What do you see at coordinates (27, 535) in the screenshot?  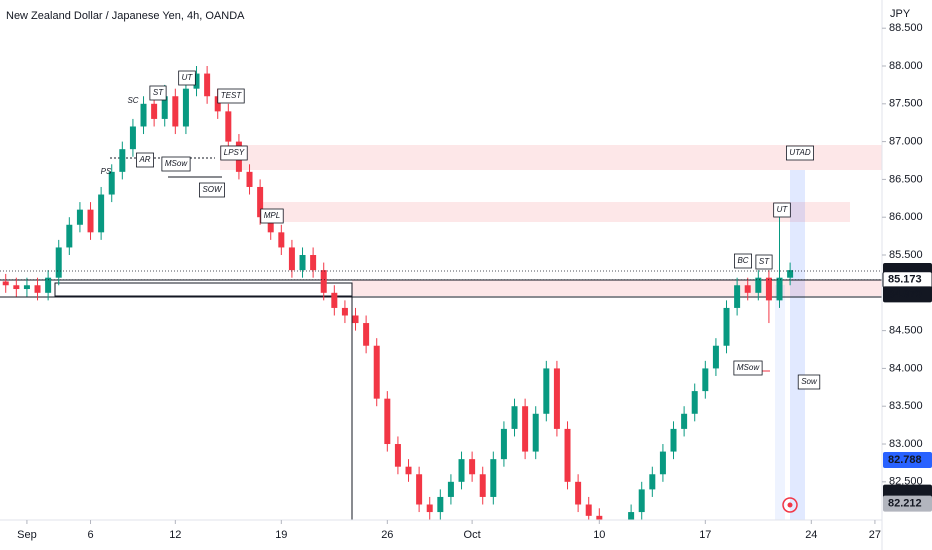 I see `x-tick-label: Sep` at bounding box center [27, 535].